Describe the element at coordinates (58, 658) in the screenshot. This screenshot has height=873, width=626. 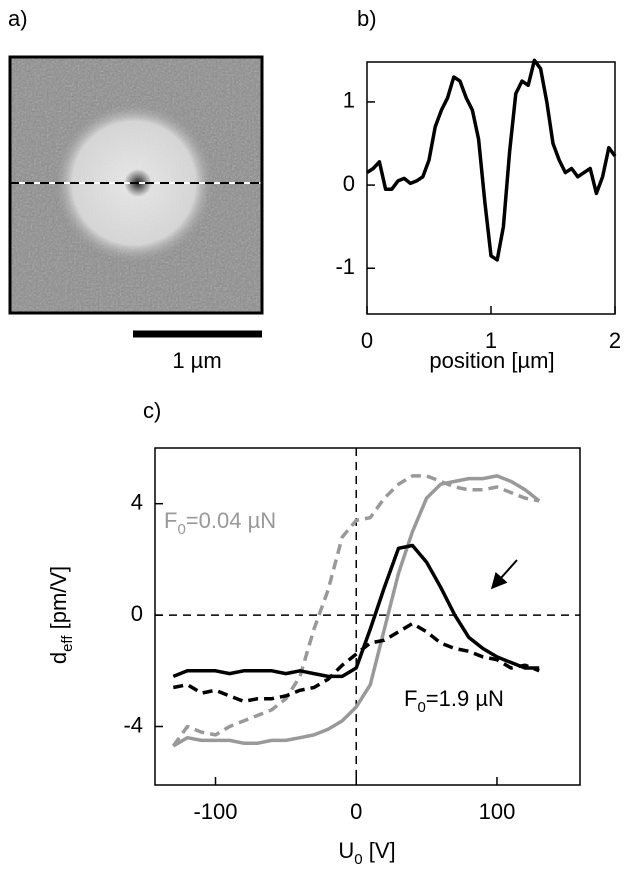
I see `y-axis-label-main: d` at that location.